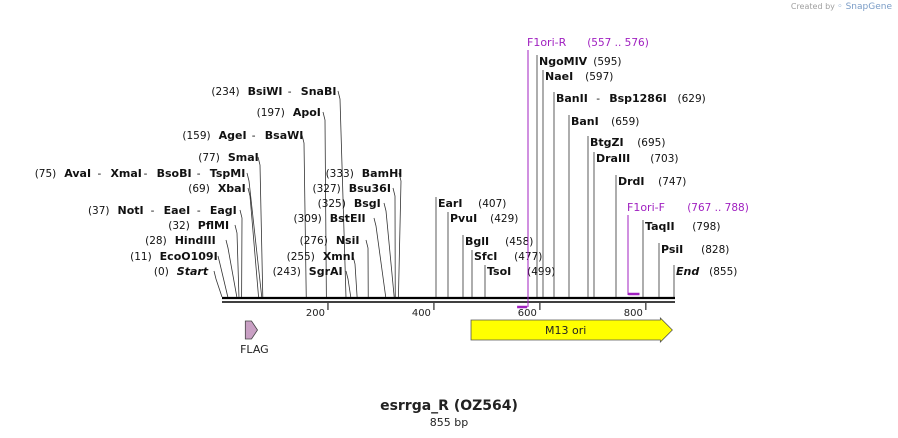 The image size is (898, 438). I want to click on site-enzyme-name: PvuI, so click(463, 218).